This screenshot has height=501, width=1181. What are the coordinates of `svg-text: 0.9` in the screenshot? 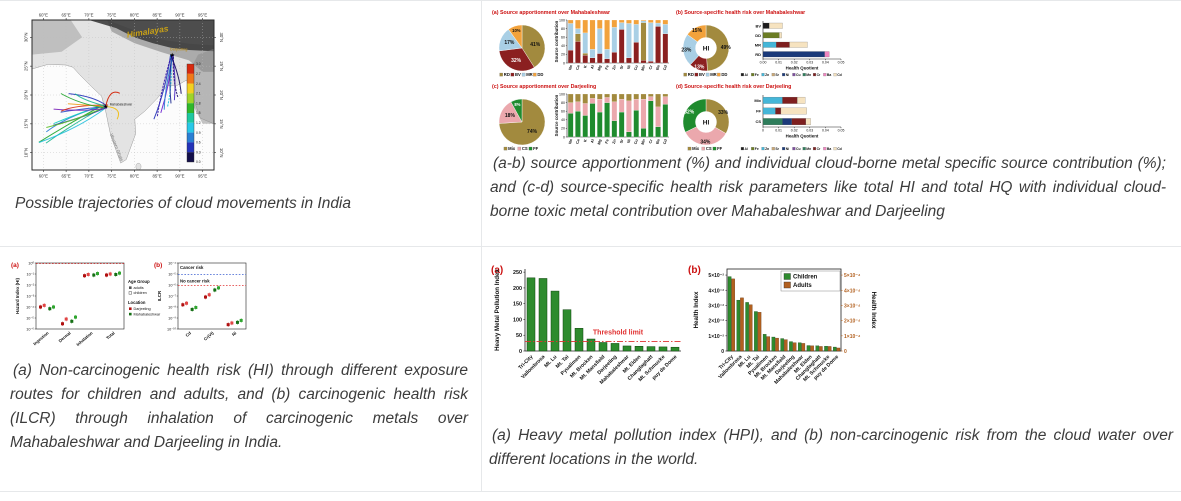 It's located at (198, 133).